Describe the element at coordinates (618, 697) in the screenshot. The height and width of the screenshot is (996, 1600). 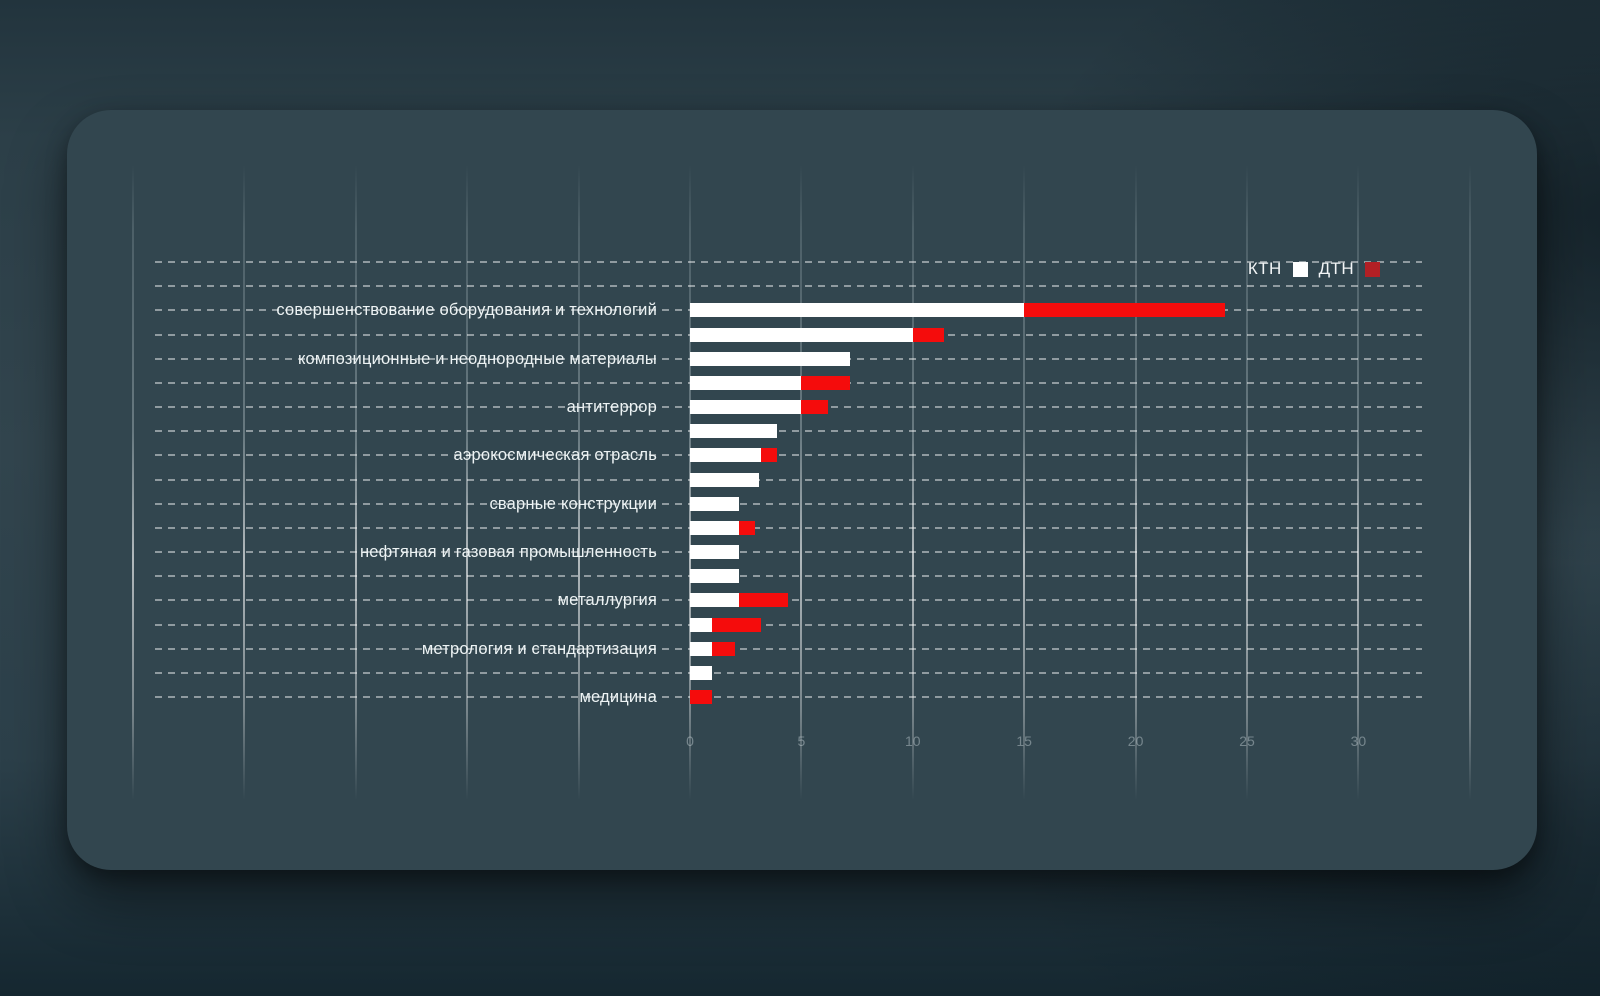
I see `category-label: медицина` at that location.